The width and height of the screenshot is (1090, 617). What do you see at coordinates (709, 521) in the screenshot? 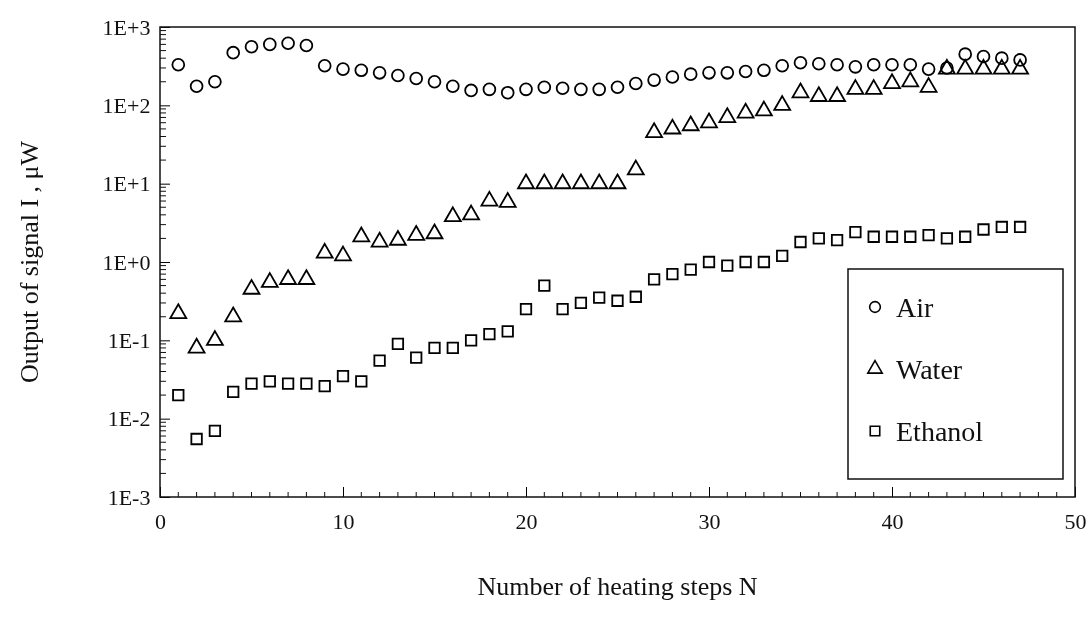
I see `x-tick-label: 30` at bounding box center [709, 521].